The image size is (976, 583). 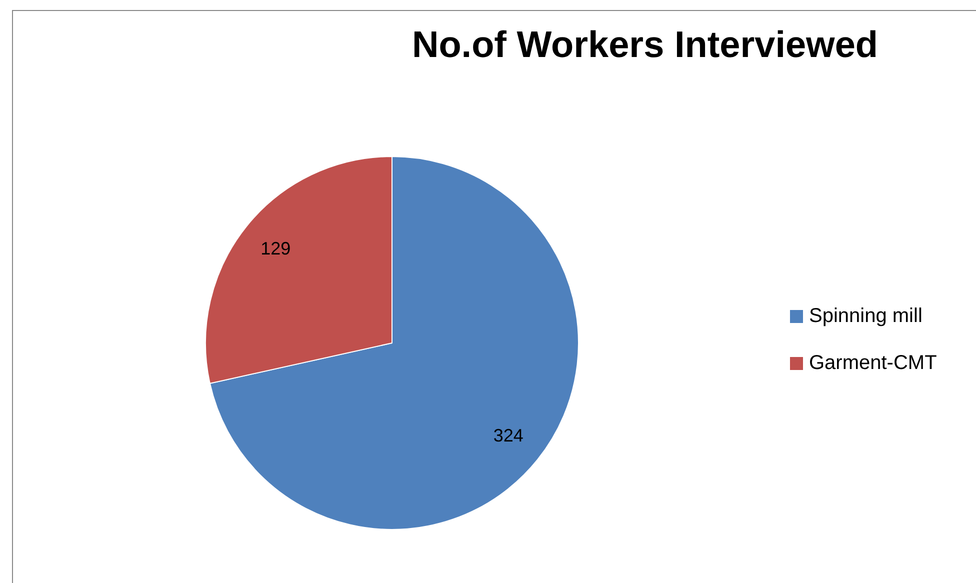 I want to click on data-label: 129, so click(x=275, y=248).